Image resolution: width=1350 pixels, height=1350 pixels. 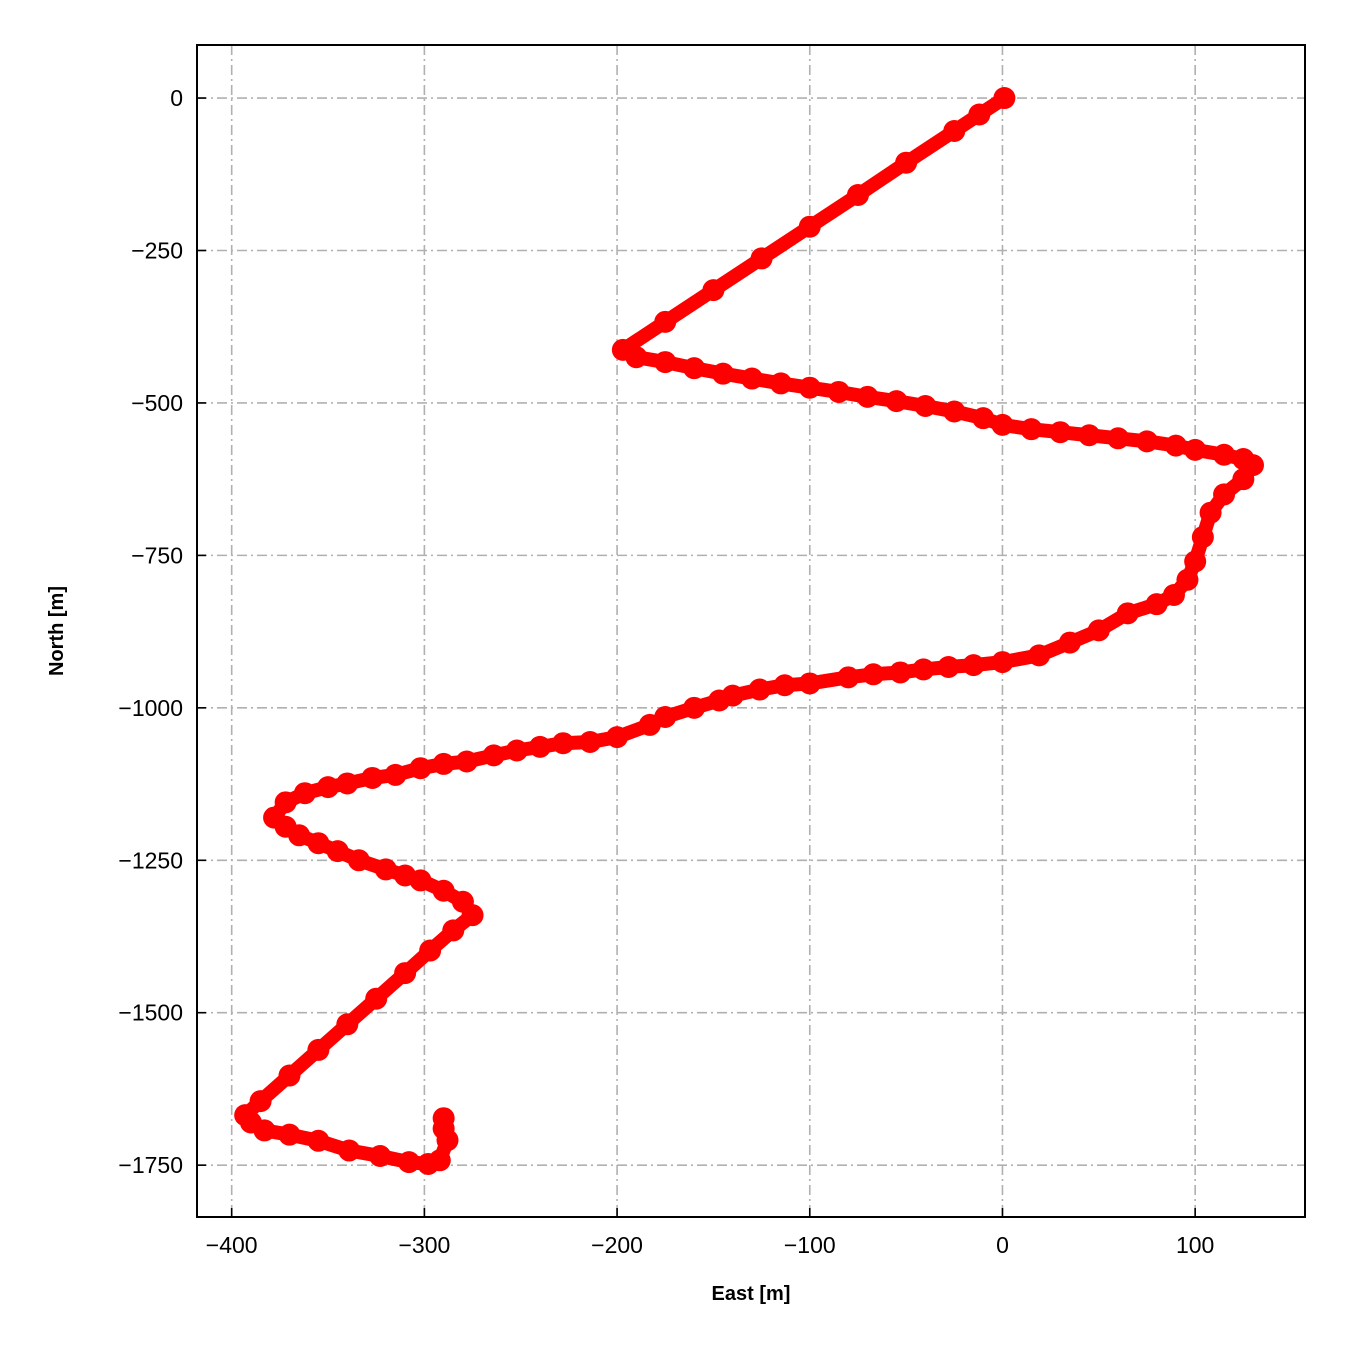 I want to click on x-axis-label: East [m], so click(x=751, y=1294).